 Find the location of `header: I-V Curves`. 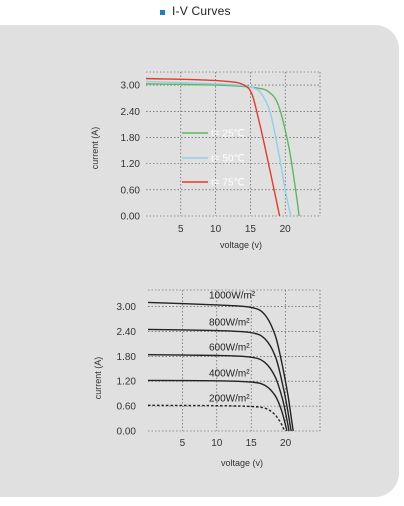

header: I-V Curves is located at coordinates (202, 12).